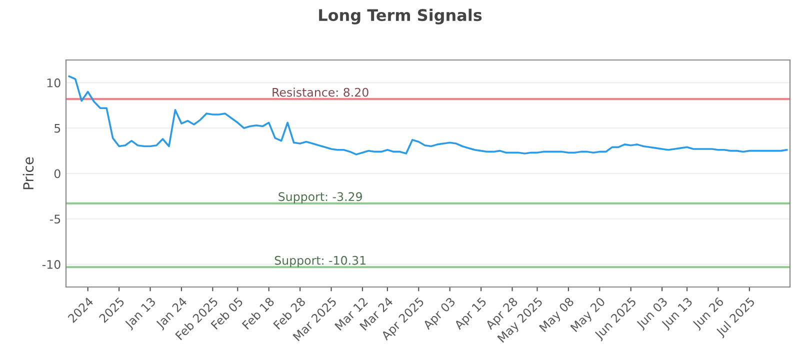 This screenshot has height=350, width=800. I want to click on x-tick-label: Jan 13, so click(141, 313).